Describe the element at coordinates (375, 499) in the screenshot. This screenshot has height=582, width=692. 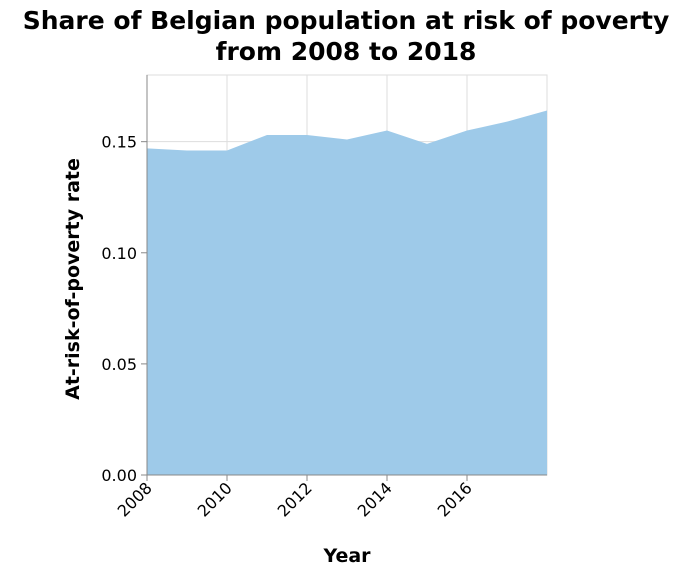
I see `x-tick-label: 2014` at that location.